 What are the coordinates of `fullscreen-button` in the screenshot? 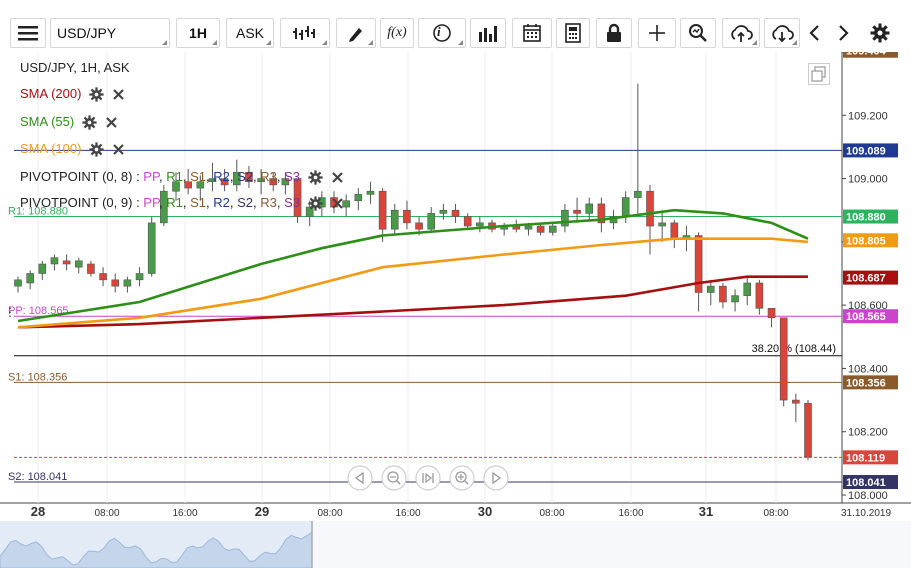 It's located at (819, 74).